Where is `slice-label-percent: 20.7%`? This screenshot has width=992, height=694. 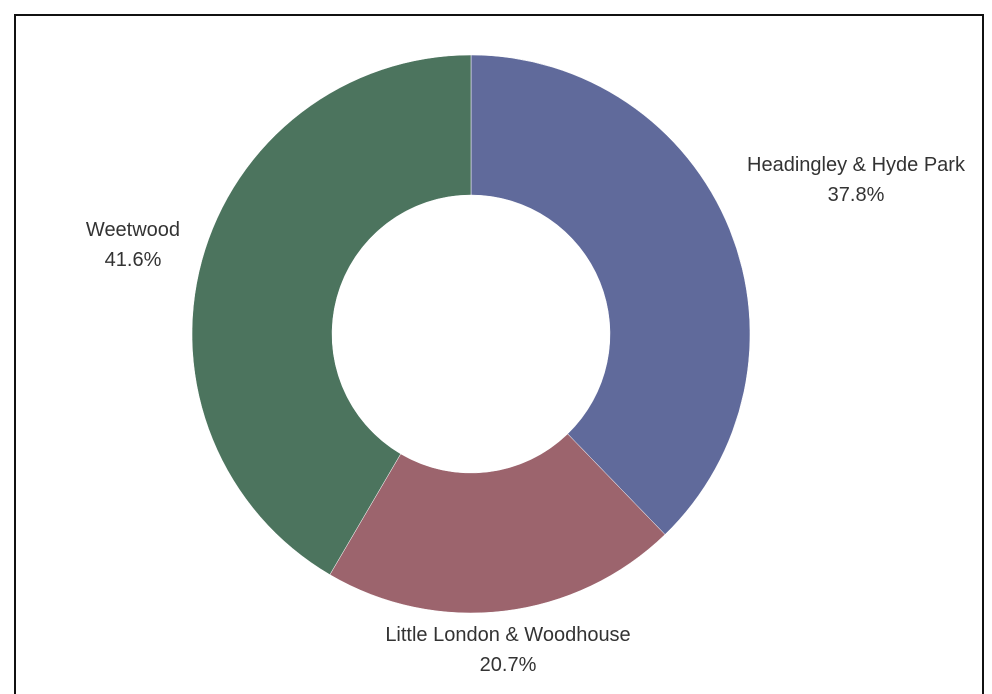 slice-label-percent: 20.7% is located at coordinates (508, 665).